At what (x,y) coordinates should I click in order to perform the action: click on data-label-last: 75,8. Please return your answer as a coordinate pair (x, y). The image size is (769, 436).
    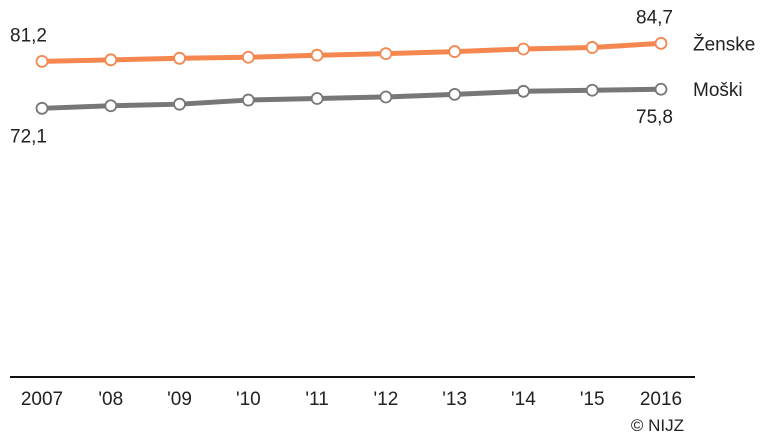
    Looking at the image, I should click on (654, 117).